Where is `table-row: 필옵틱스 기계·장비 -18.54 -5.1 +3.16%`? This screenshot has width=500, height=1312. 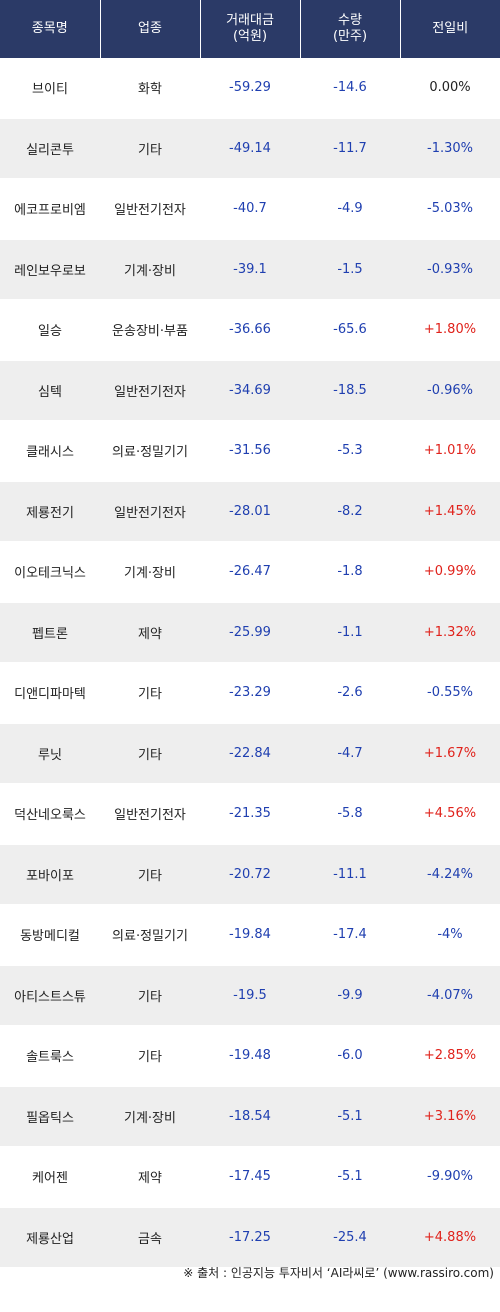 table-row: 필옵틱스 기계·장비 -18.54 -5.1 +3.16% is located at coordinates (250, 1116).